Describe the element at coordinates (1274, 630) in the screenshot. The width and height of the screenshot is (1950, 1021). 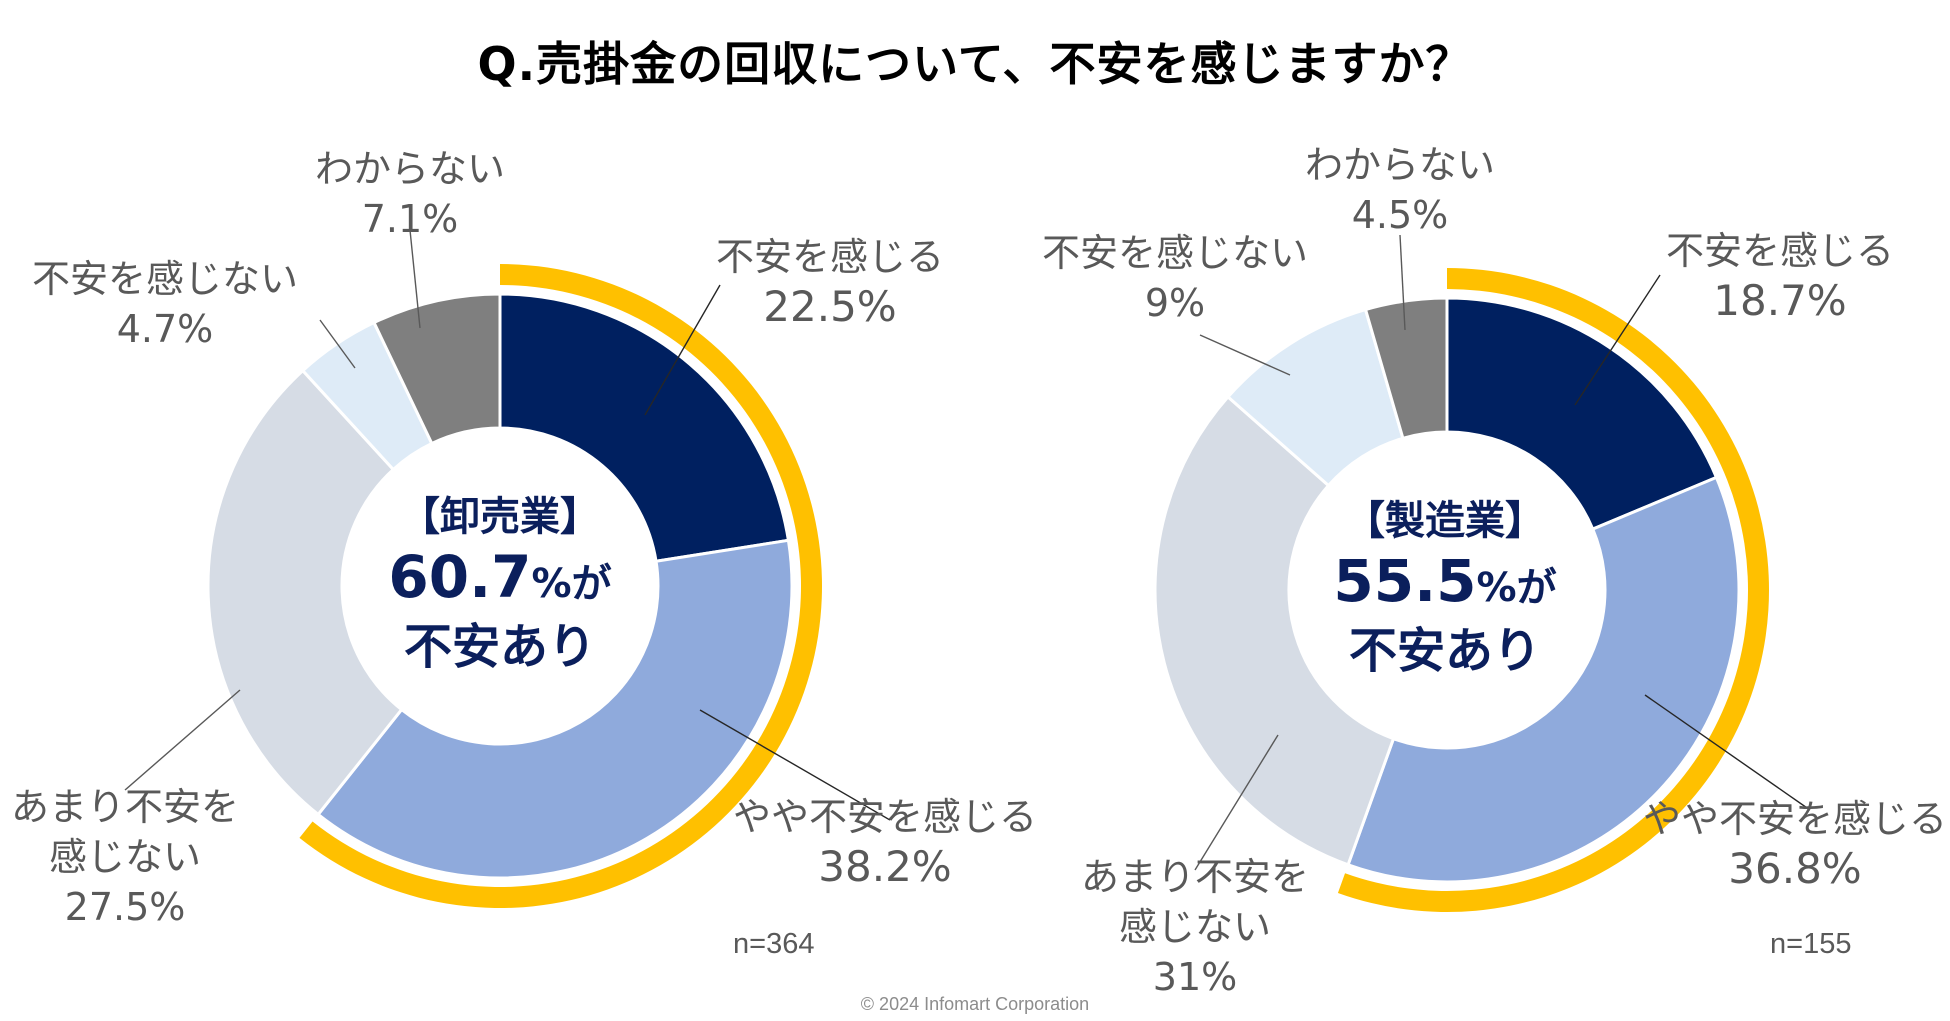
I see `slice-amari-fuan` at that location.